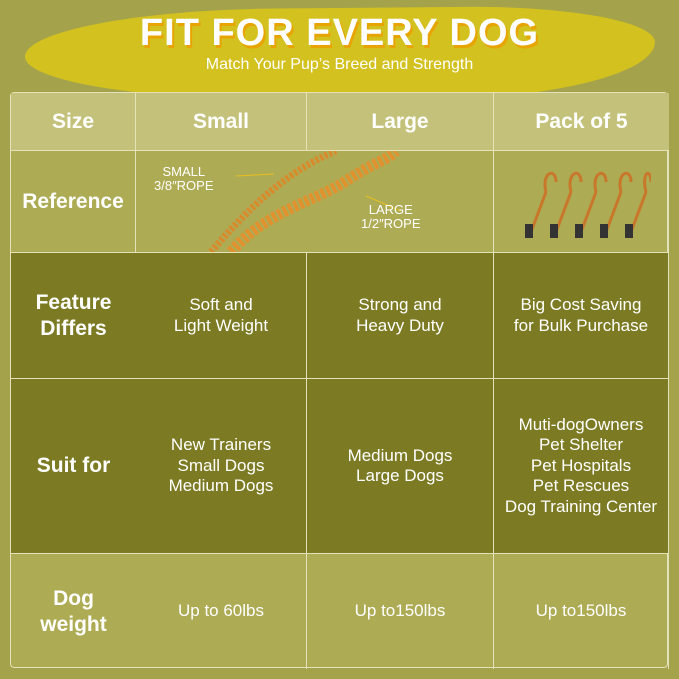 The height and width of the screenshot is (679, 679). What do you see at coordinates (73, 202) in the screenshot?
I see `row-label-reference: Reference` at bounding box center [73, 202].